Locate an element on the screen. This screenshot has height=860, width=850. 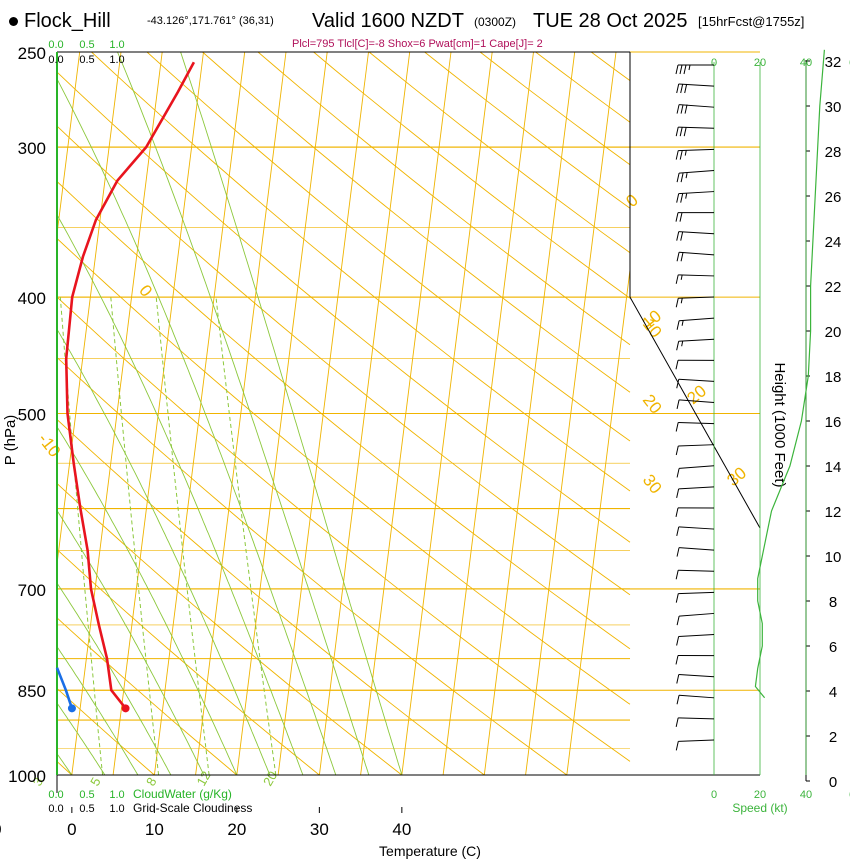
cloudwater-label: CloudWater (g/Kg) is located at coordinates (182, 794).